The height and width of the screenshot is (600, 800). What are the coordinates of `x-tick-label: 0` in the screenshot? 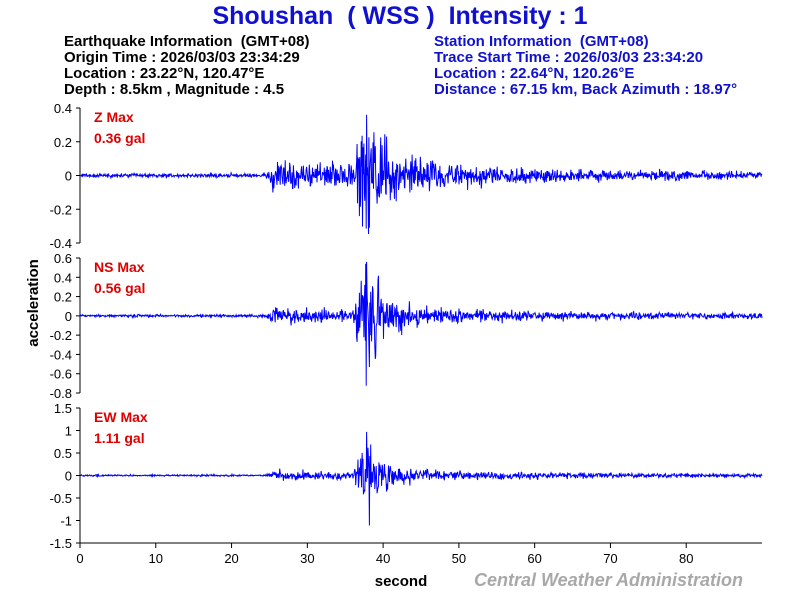 It's located at (79, 558).